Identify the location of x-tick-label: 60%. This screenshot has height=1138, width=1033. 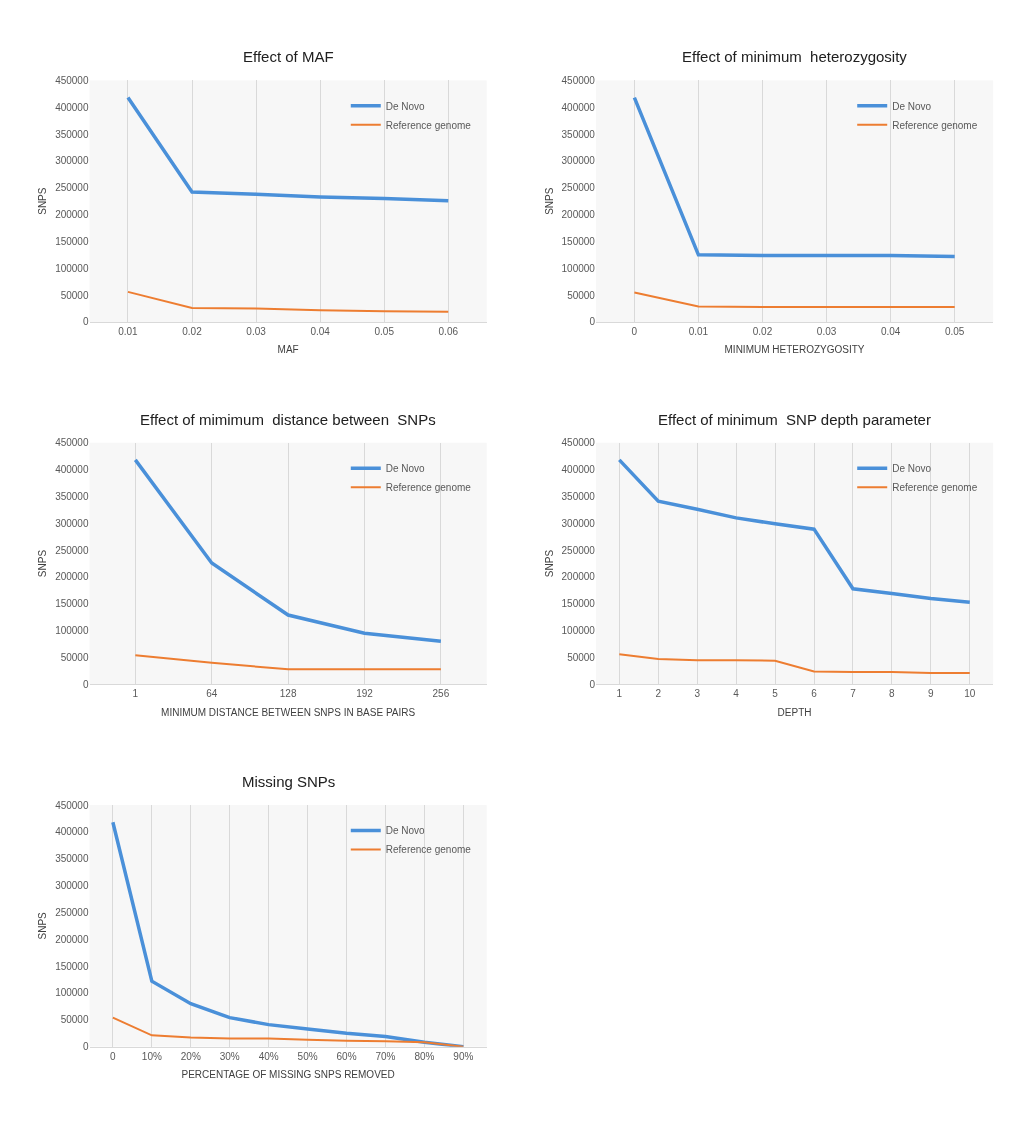
(346, 1056).